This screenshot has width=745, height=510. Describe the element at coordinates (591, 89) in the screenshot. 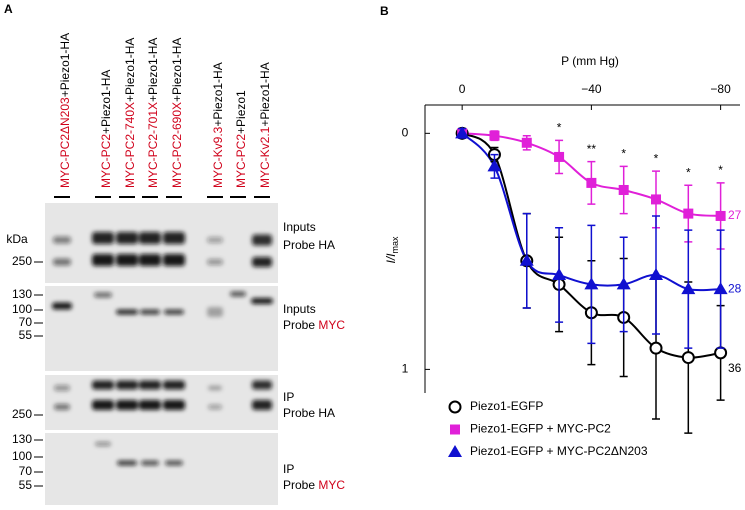

I see `x-tick-label: −40` at that location.